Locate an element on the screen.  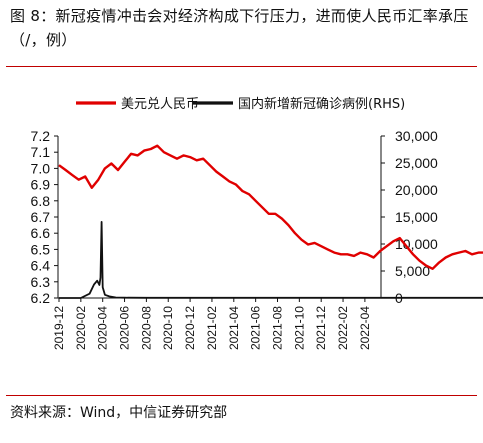
left-tick-label: 6.9 is located at coordinates (41, 185).